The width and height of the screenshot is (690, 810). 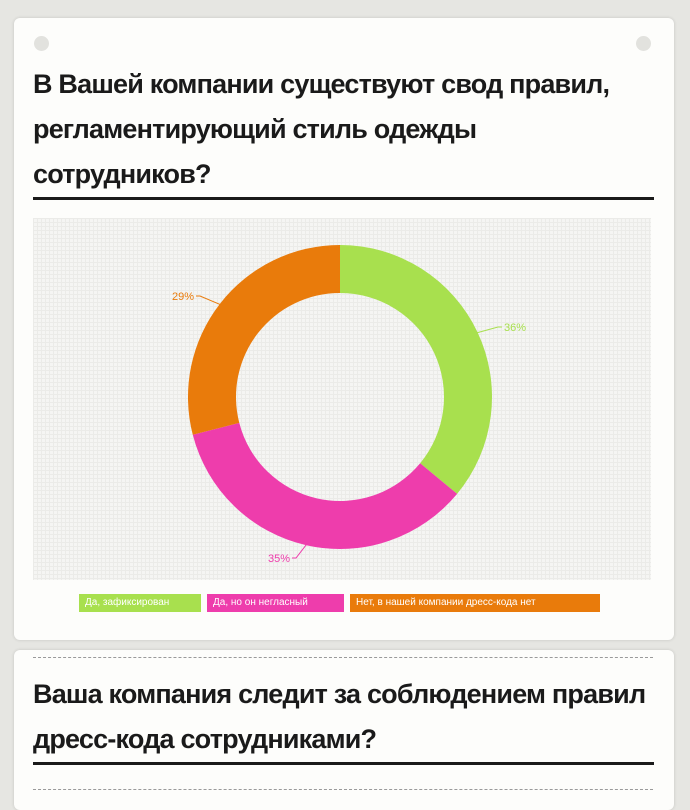 I want to click on legend-label-none: Нет, в нашей компании дресс-кода нет, so click(x=446, y=602).